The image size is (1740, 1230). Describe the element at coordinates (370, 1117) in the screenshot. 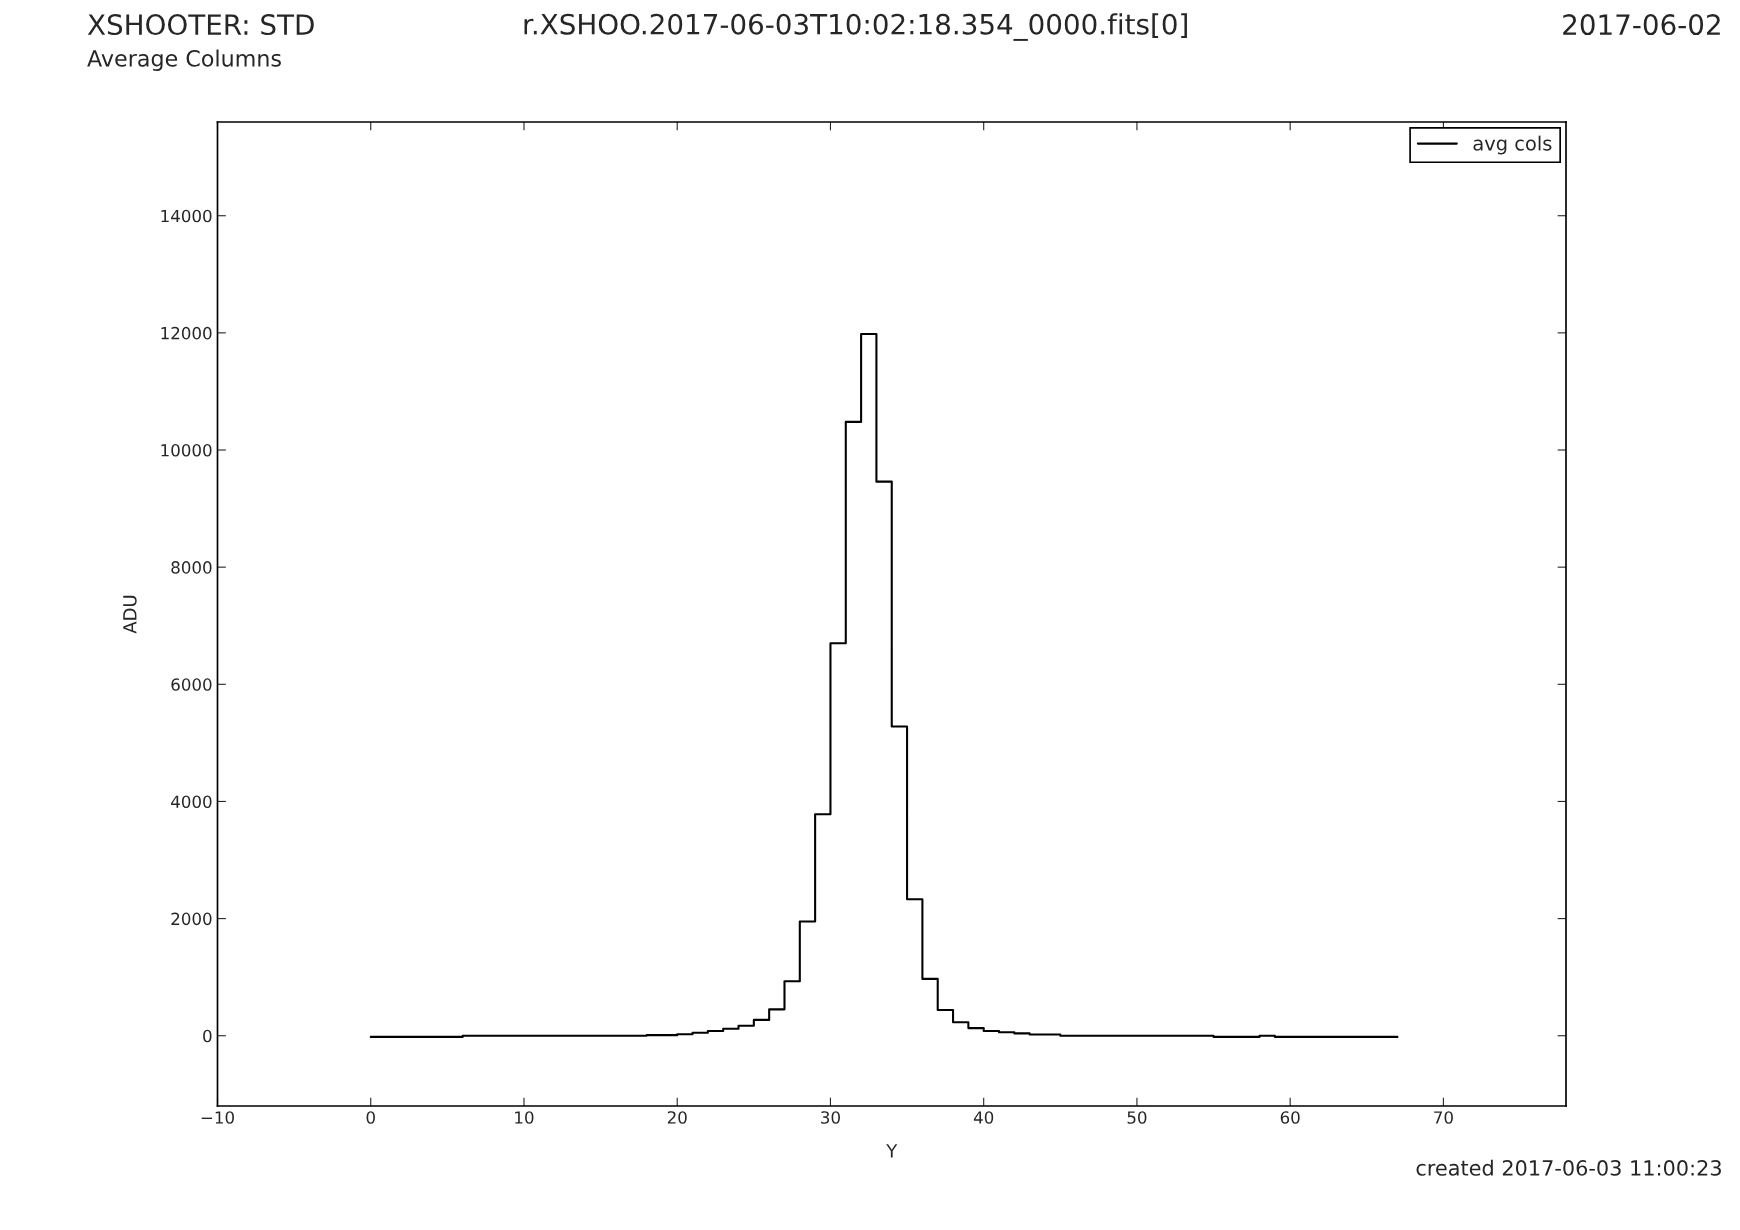

I see `x-tick-label: 0` at that location.